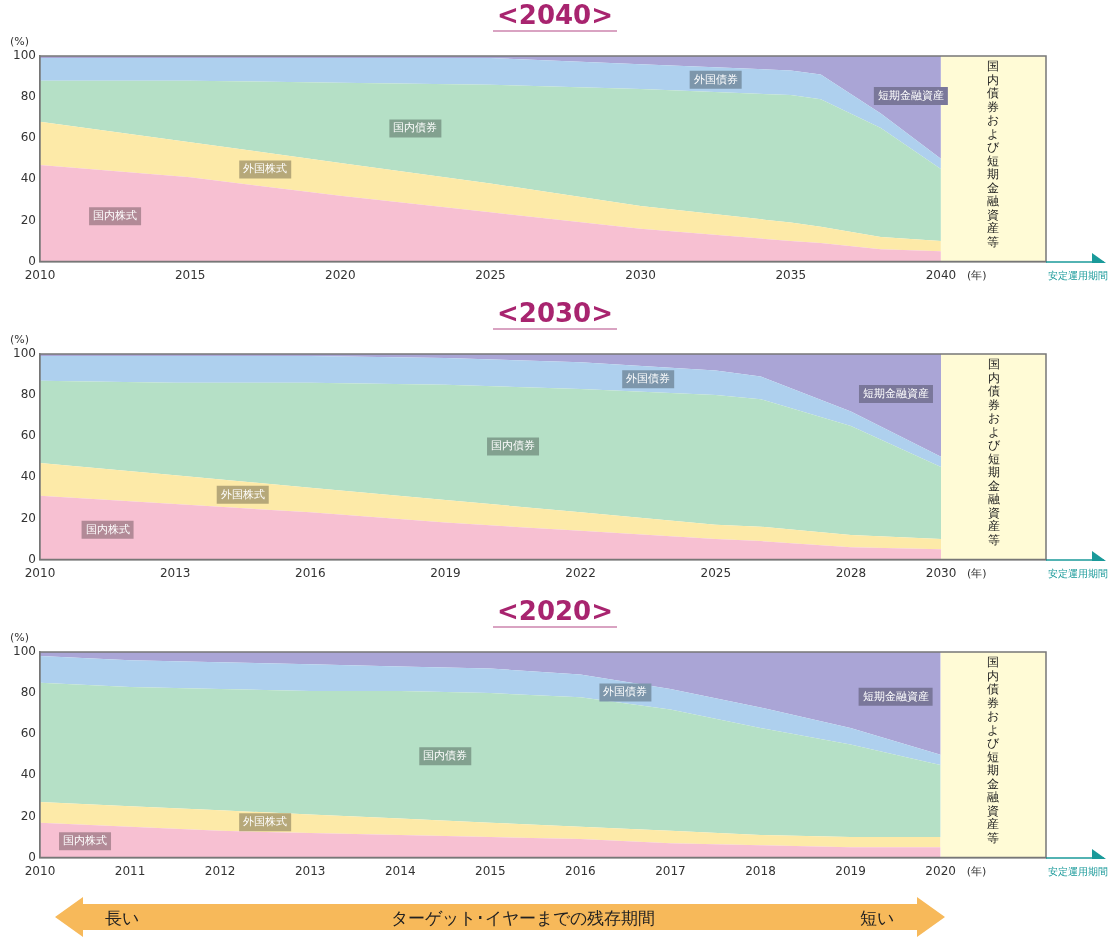  Describe the element at coordinates (941, 274) in the screenshot. I see `x-tick-label: 2040` at that location.